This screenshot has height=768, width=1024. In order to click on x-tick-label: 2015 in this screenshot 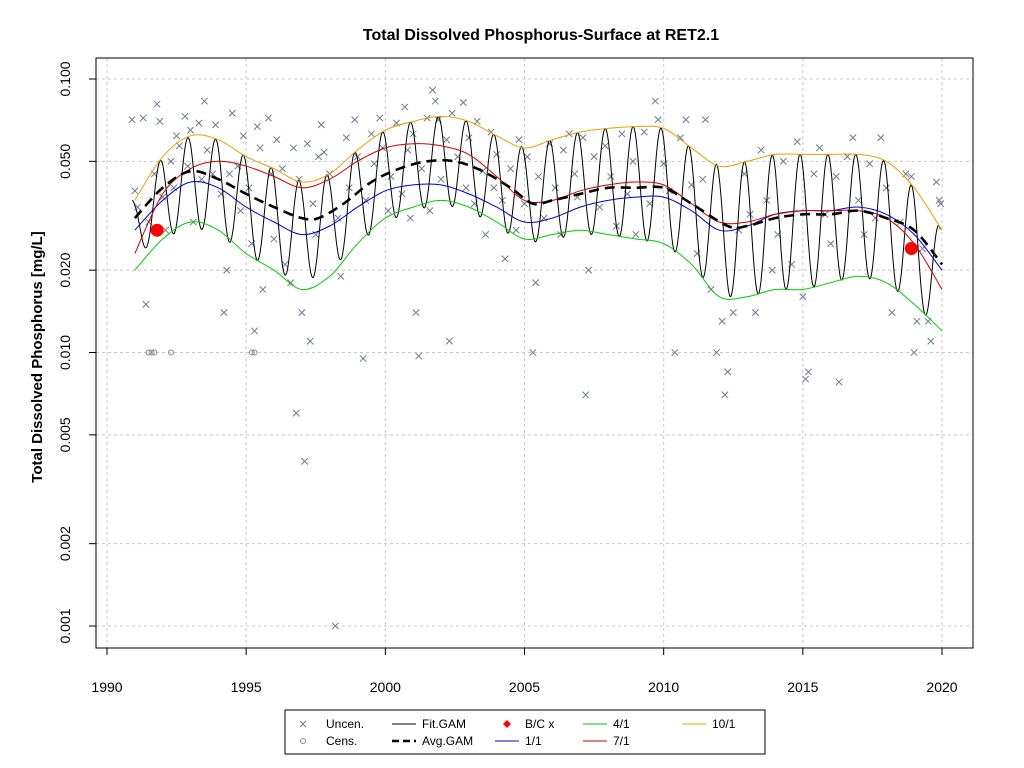, I will do `click(802, 687)`.